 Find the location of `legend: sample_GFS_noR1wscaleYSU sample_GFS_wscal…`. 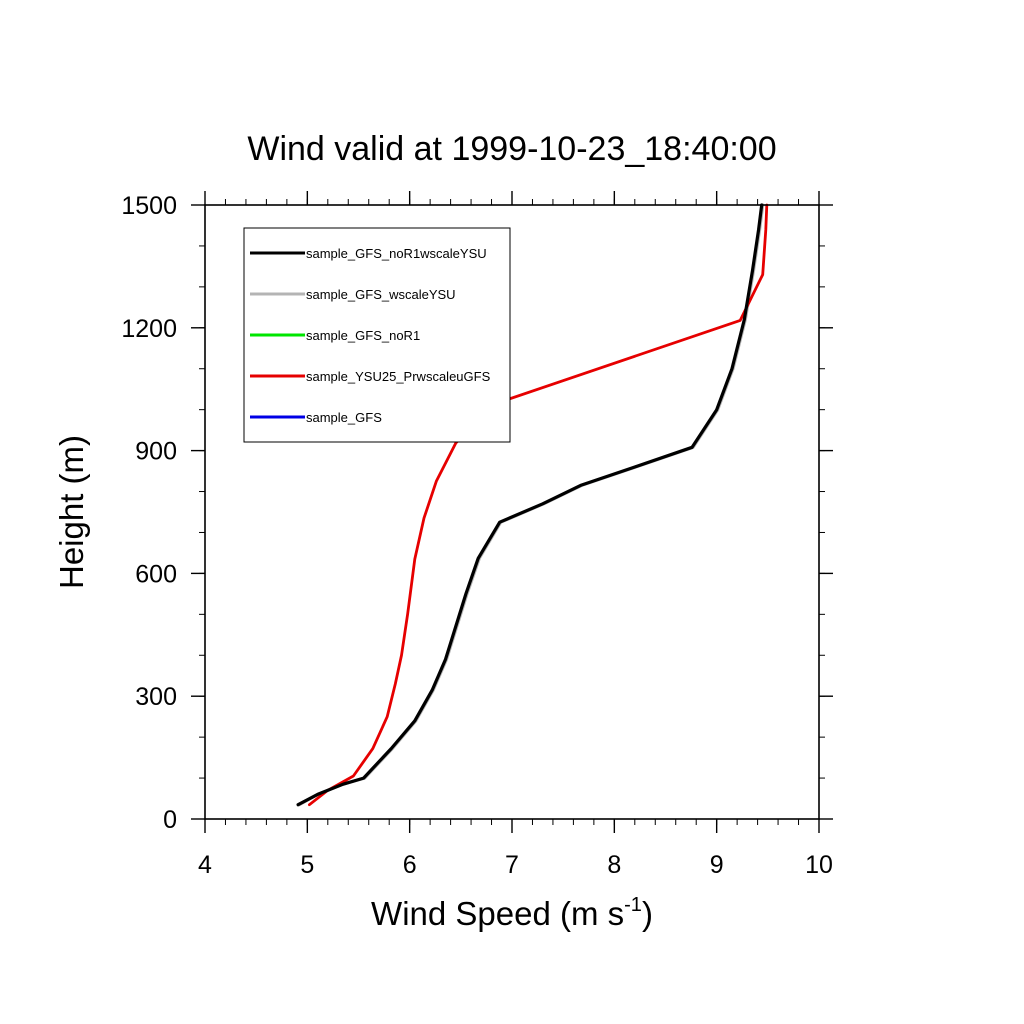

legend: sample_GFS_noR1wscaleYSU sample_GFS_wscal… is located at coordinates (377, 335).